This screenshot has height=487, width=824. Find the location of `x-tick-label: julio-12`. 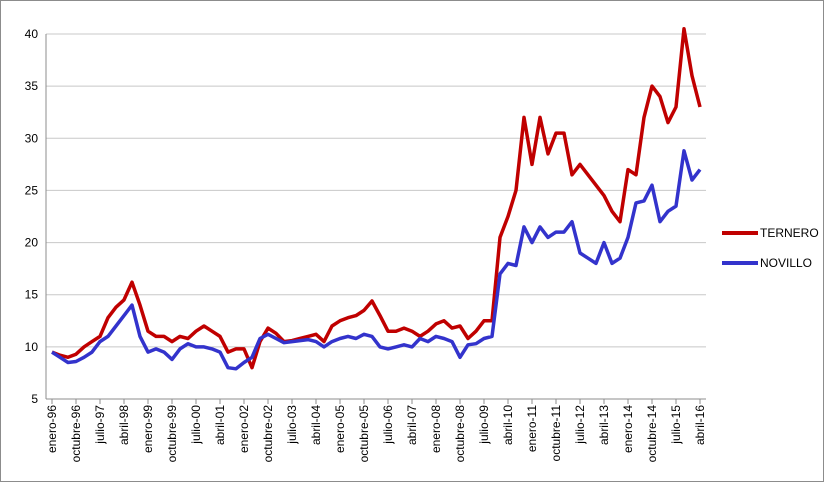

x-tick-label: julio-12 is located at coordinates (580, 425).